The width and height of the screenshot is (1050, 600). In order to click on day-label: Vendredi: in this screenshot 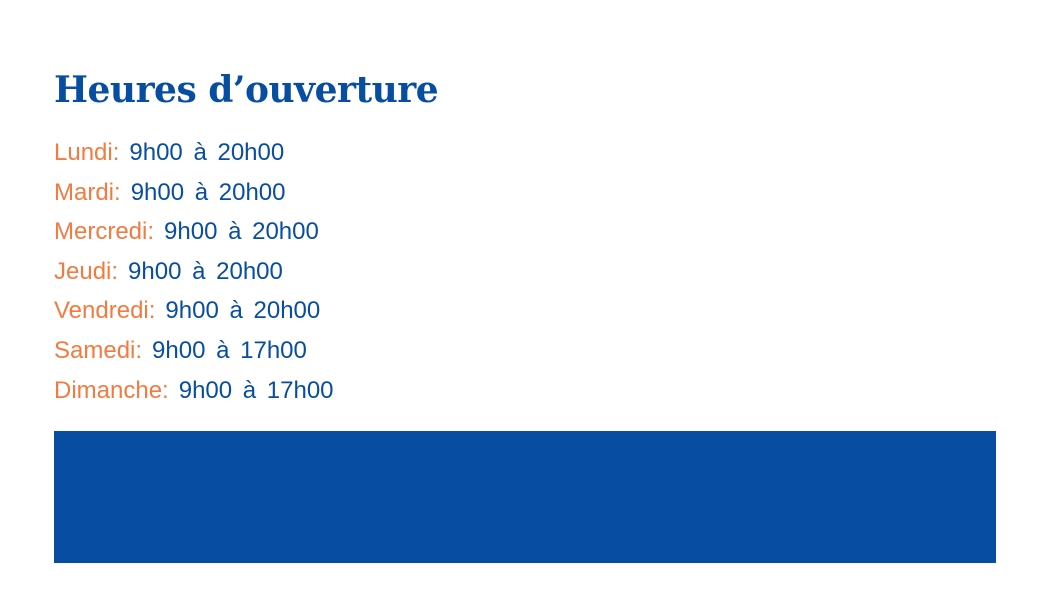, I will do `click(105, 311)`.